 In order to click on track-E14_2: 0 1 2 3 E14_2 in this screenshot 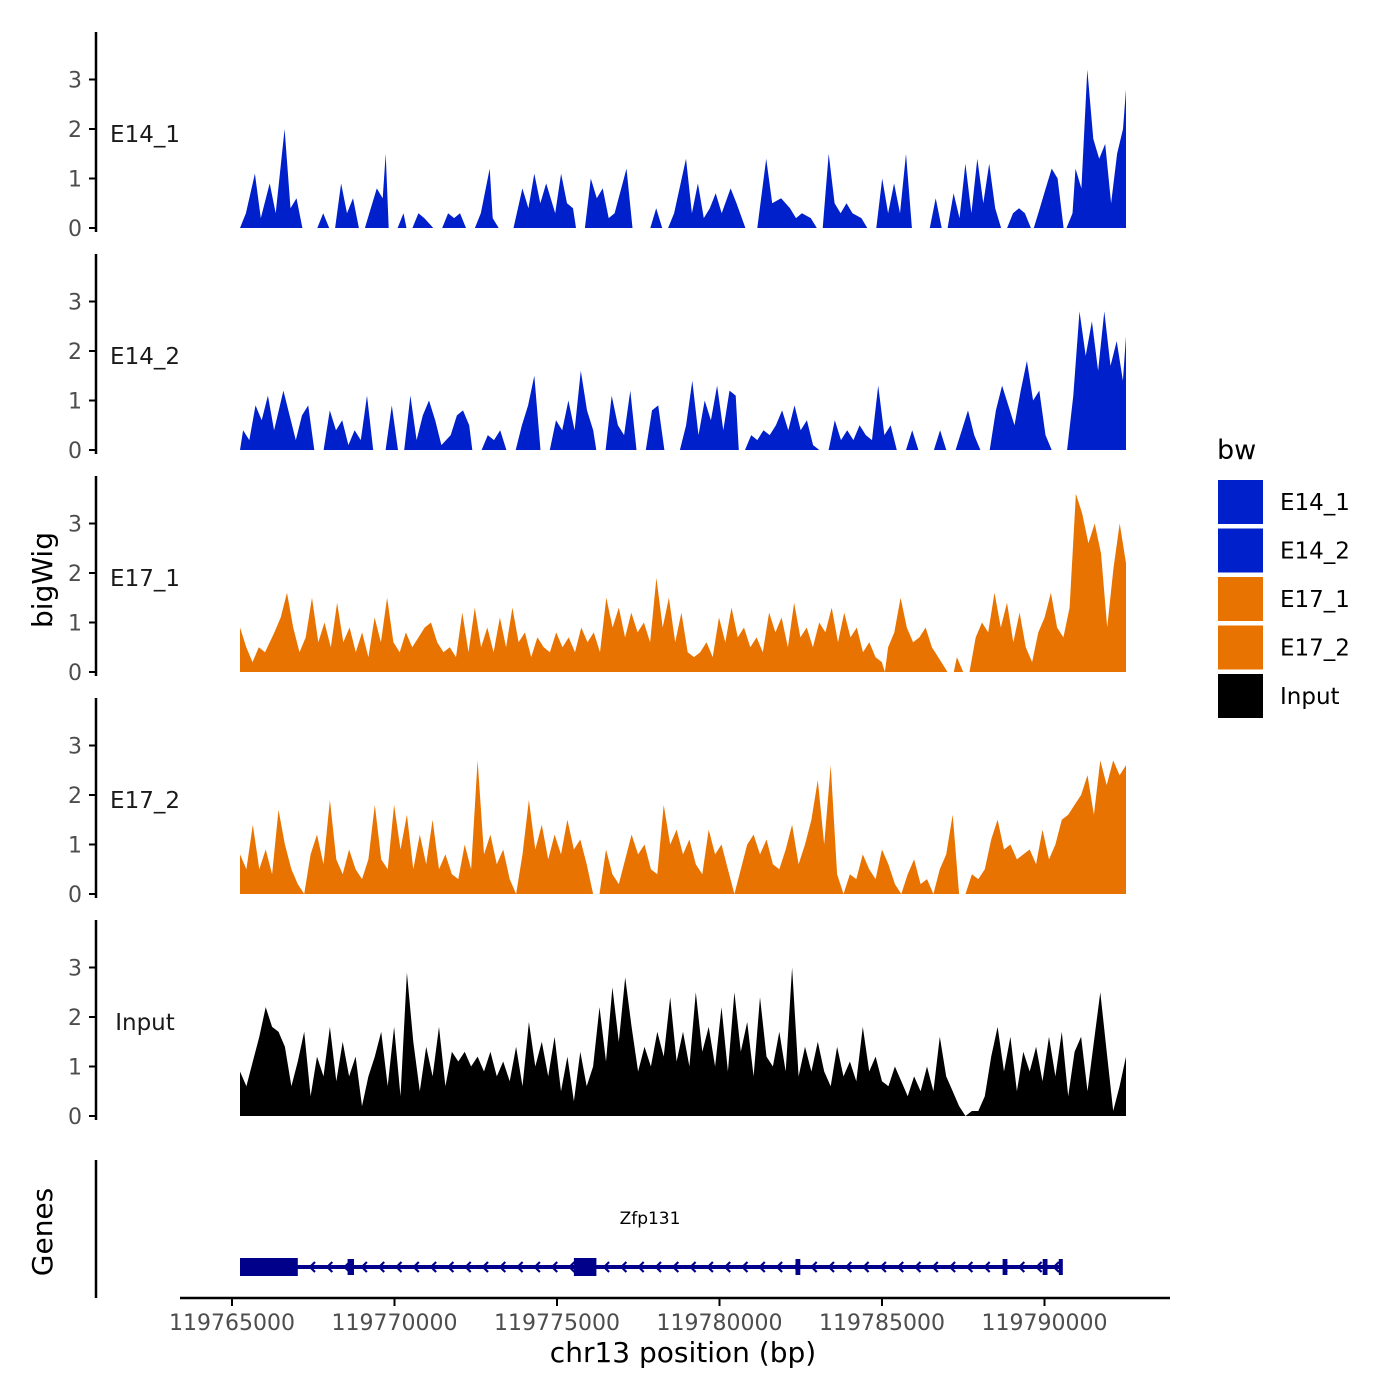, I will do `click(597, 359)`.